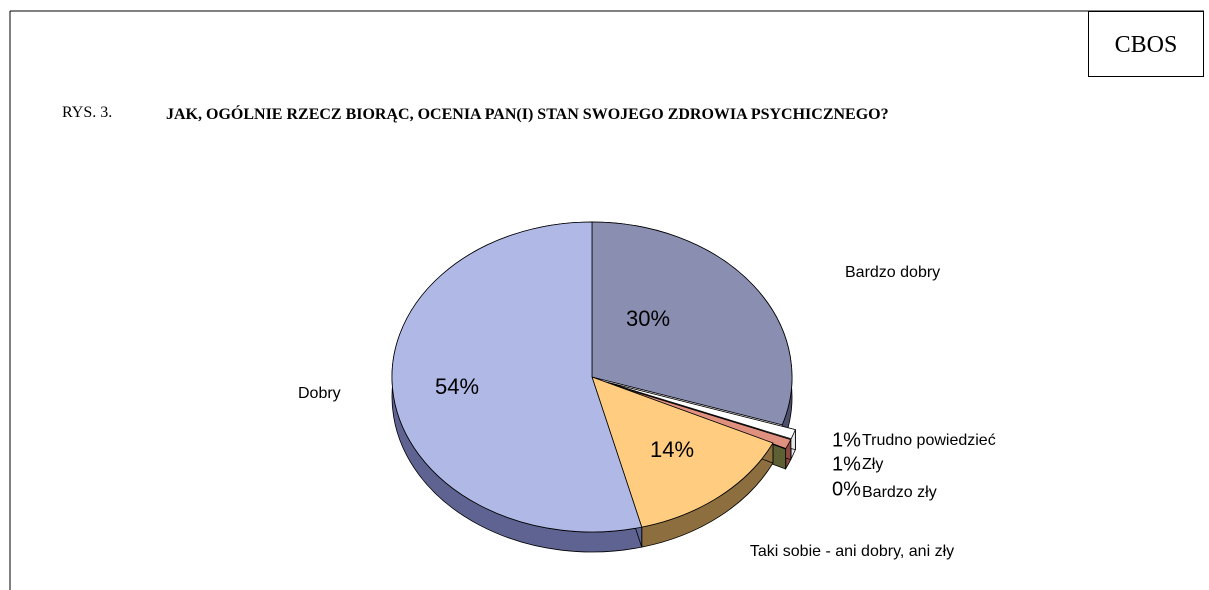  I want to click on value-label: 14%, so click(672, 449).